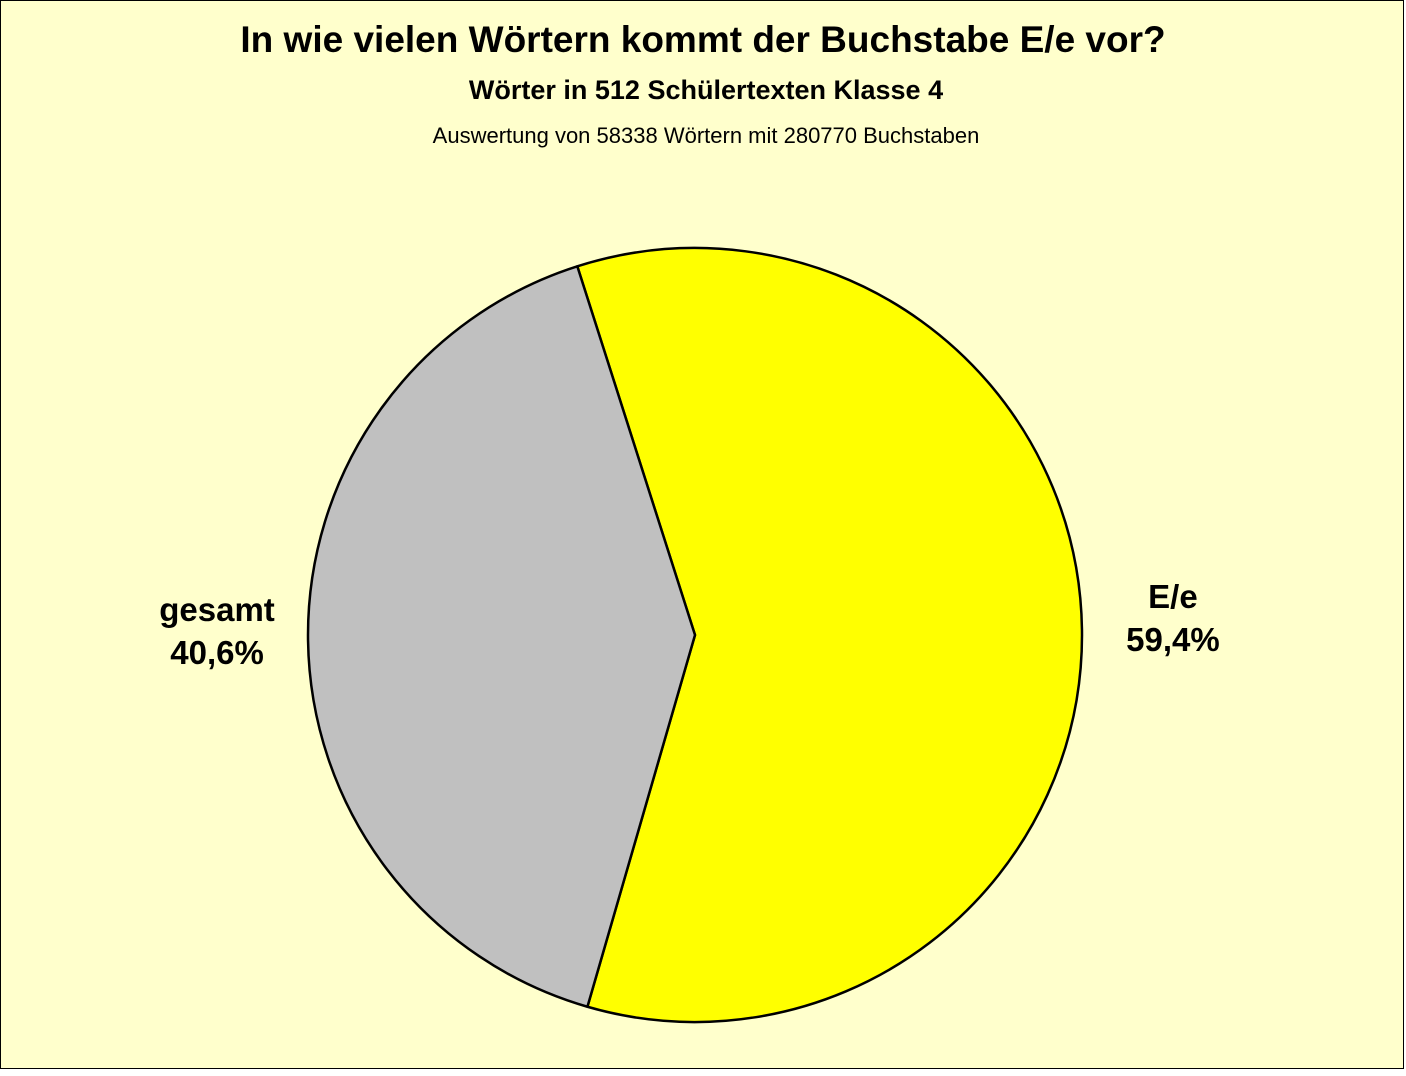 The image size is (1406, 1076). I want to click on slice-category-label: gesamt, so click(217, 609).